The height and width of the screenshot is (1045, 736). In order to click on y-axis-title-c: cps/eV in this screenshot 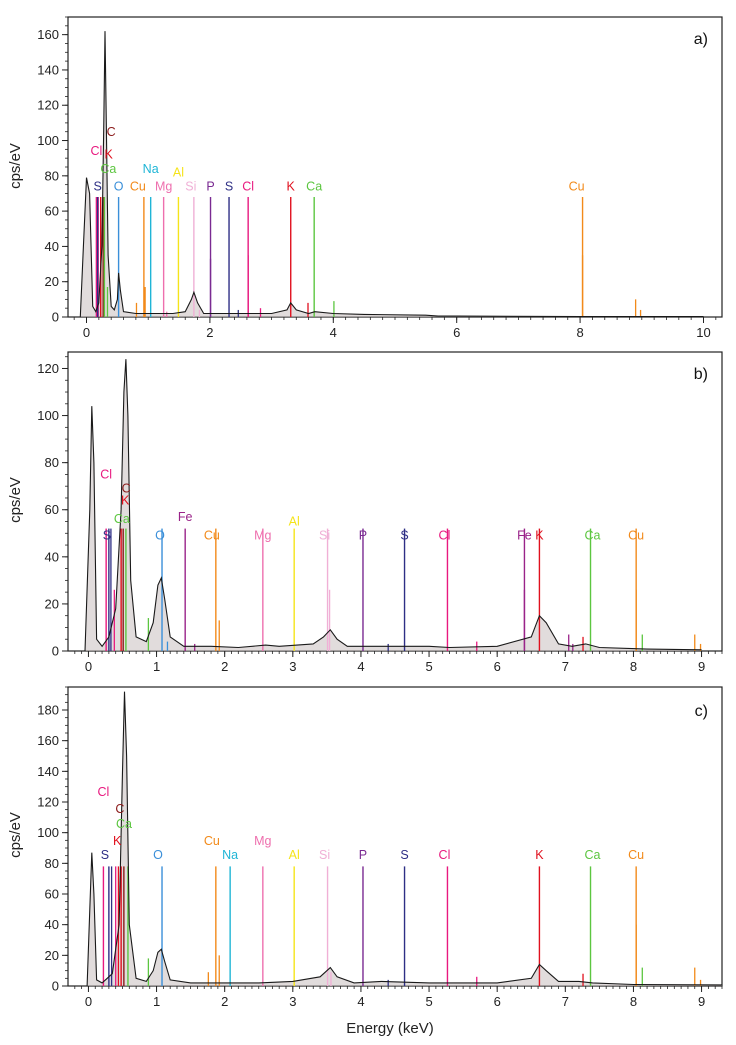, I will do `click(15, 835)`.